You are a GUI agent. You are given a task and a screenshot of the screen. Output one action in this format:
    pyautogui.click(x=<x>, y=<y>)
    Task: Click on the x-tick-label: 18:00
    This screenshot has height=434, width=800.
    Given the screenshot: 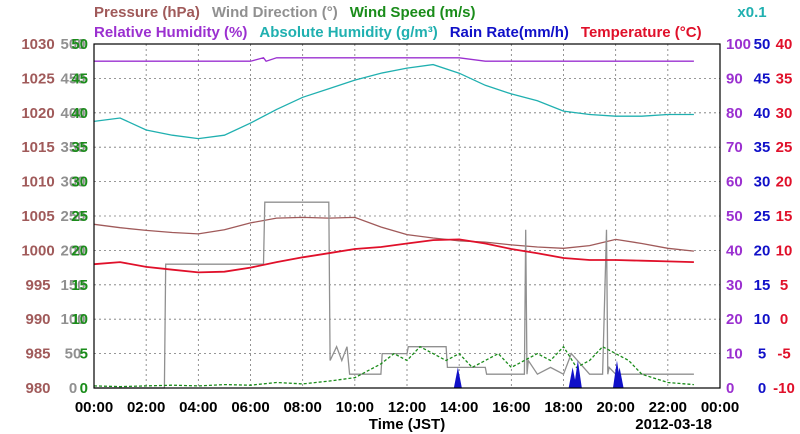 What is the action you would take?
    pyautogui.click(x=563, y=407)
    